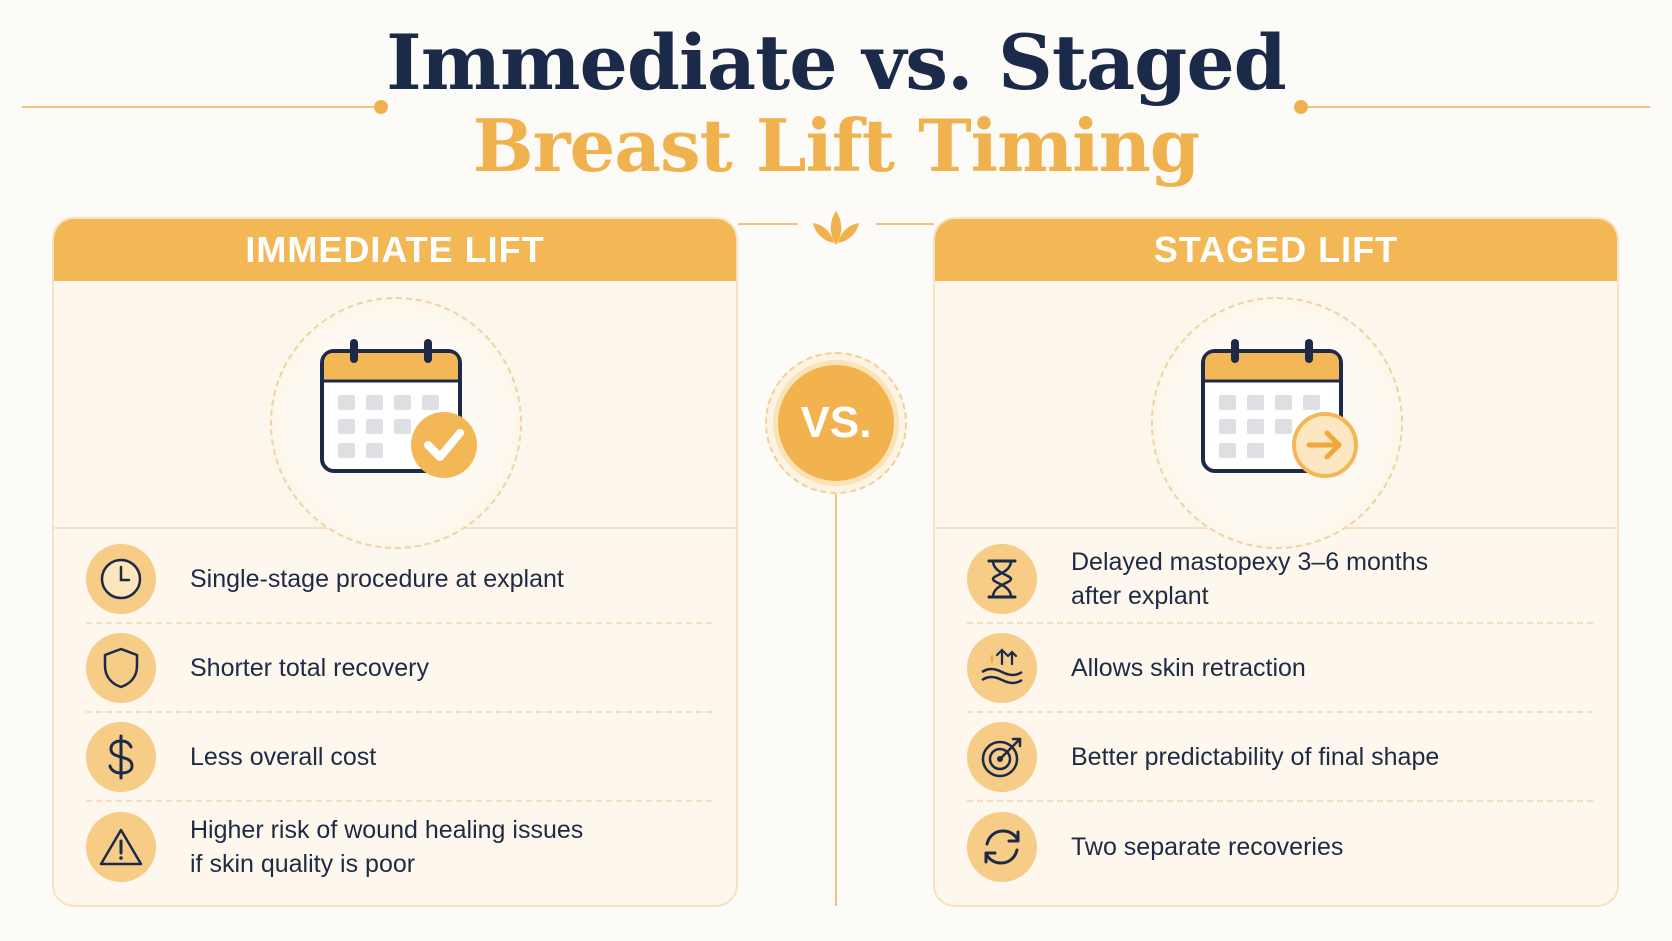 The width and height of the screenshot is (1672, 941). What do you see at coordinates (1002, 756) in the screenshot?
I see `target-icon` at bounding box center [1002, 756].